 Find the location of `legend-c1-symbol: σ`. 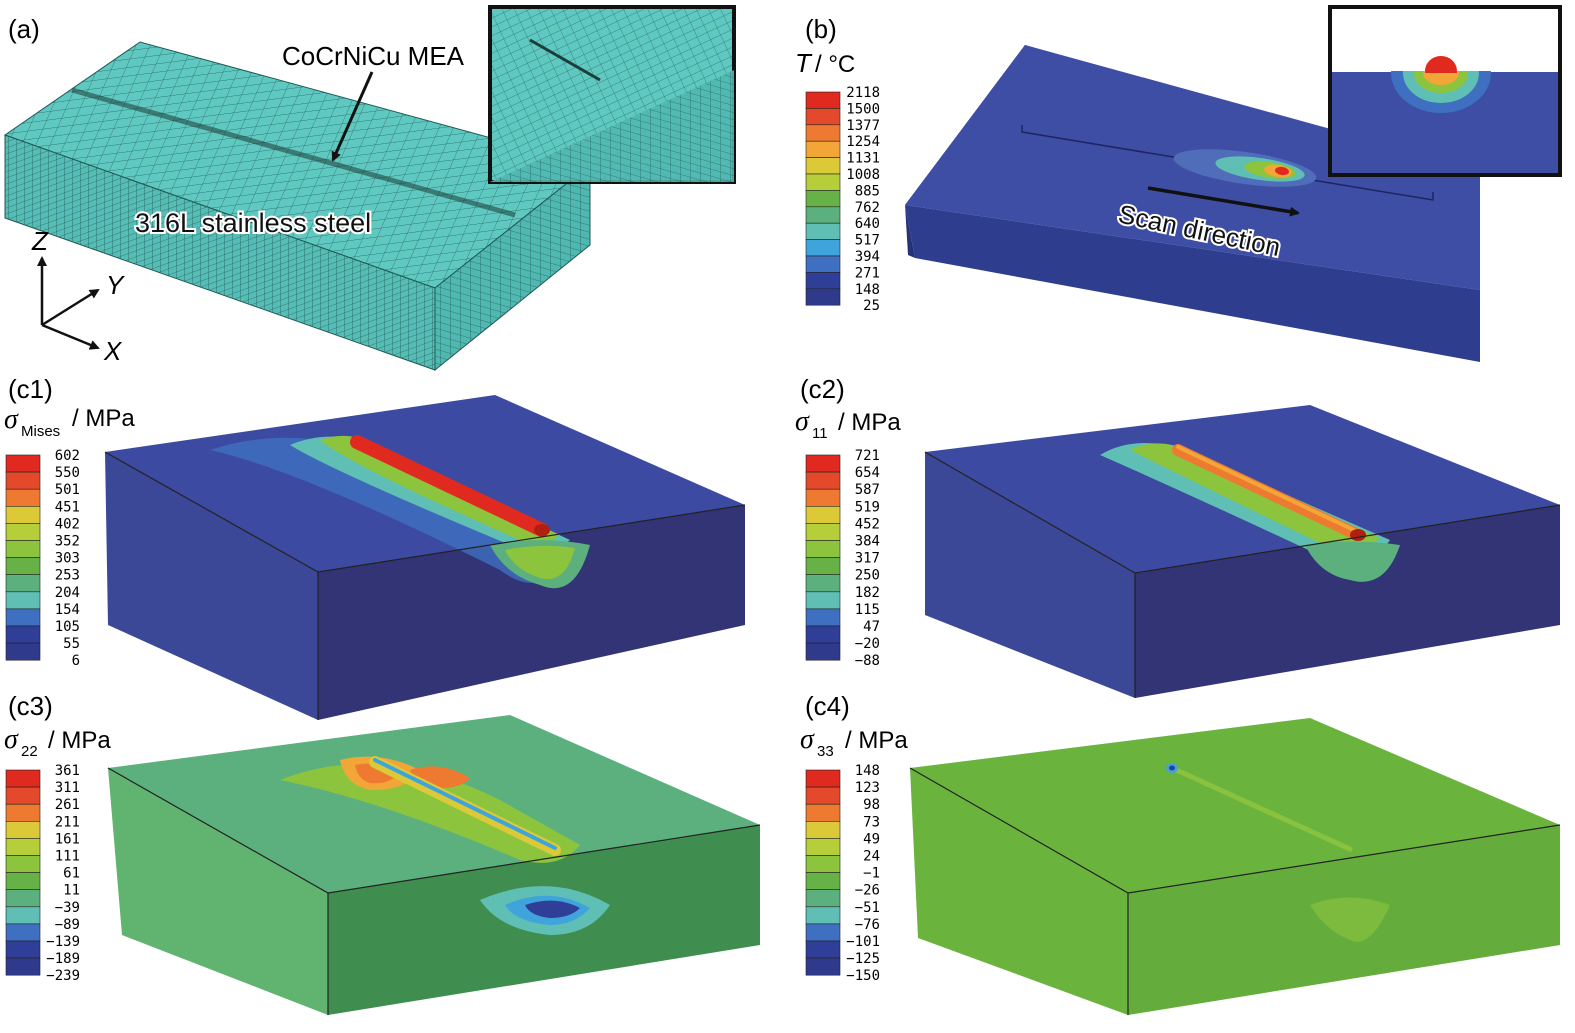

legend-c1-symbol: σ is located at coordinates (11, 419).